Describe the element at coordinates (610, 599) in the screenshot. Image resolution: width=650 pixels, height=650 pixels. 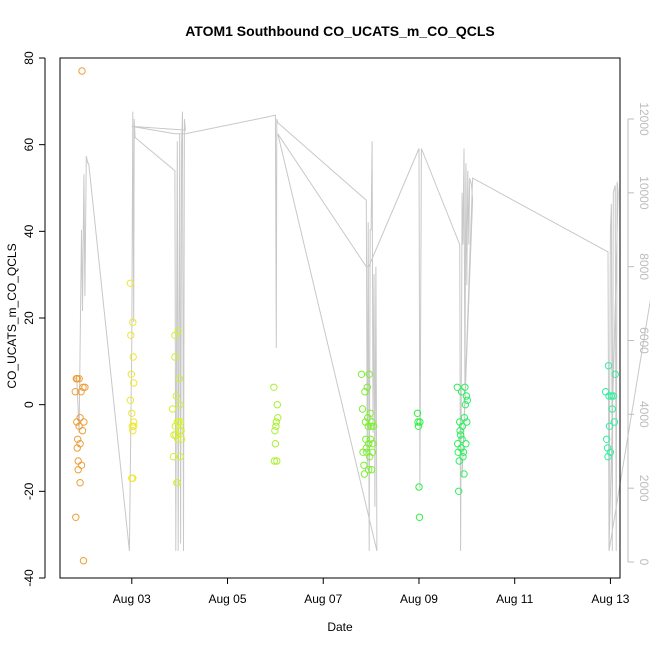
I see `x-tick-label: Aug 13` at that location.